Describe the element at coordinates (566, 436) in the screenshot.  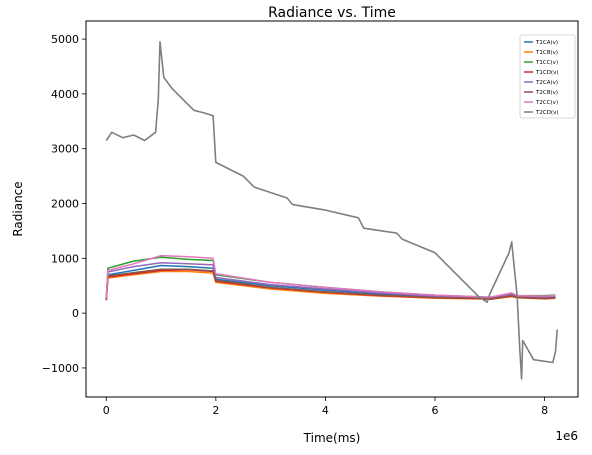
I see `x-axis-offset-label: 1e6` at that location.